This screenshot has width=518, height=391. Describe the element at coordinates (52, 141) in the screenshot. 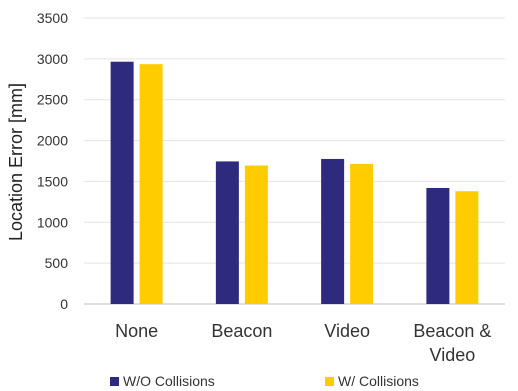

I see `y-tick-label: 2000` at that location.